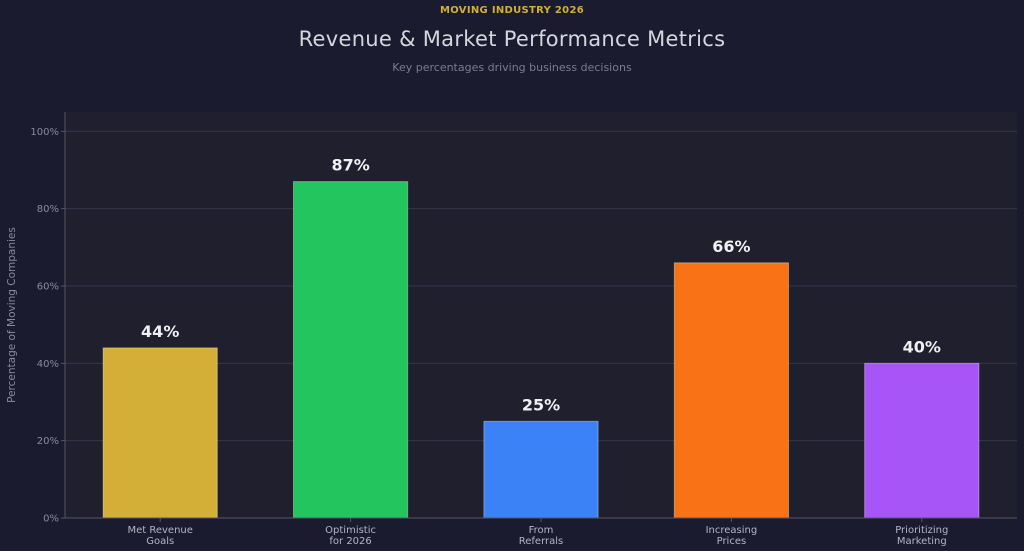 Image resolution: width=1024 pixels, height=551 pixels. I want to click on y-tick-label: 100%, so click(44, 132).